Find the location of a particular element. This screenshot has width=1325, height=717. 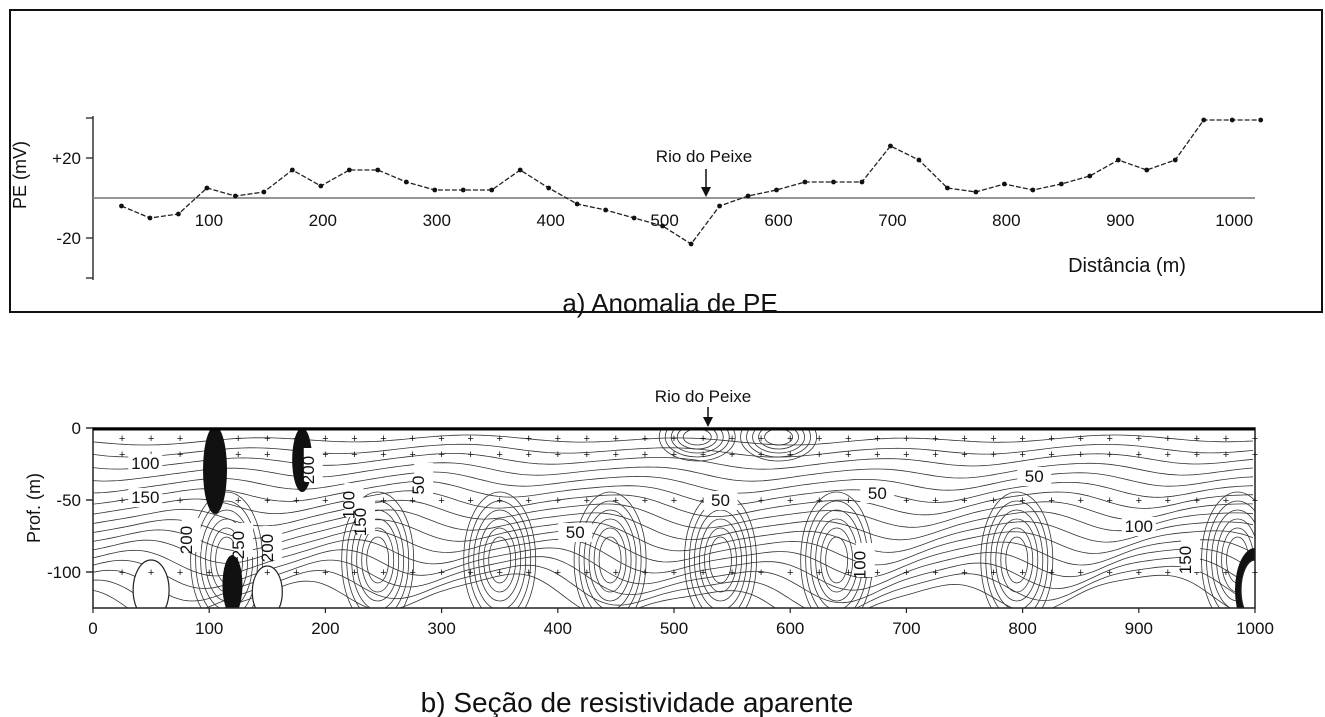

pe-x-tick-label: 200 is located at coordinates (323, 220).